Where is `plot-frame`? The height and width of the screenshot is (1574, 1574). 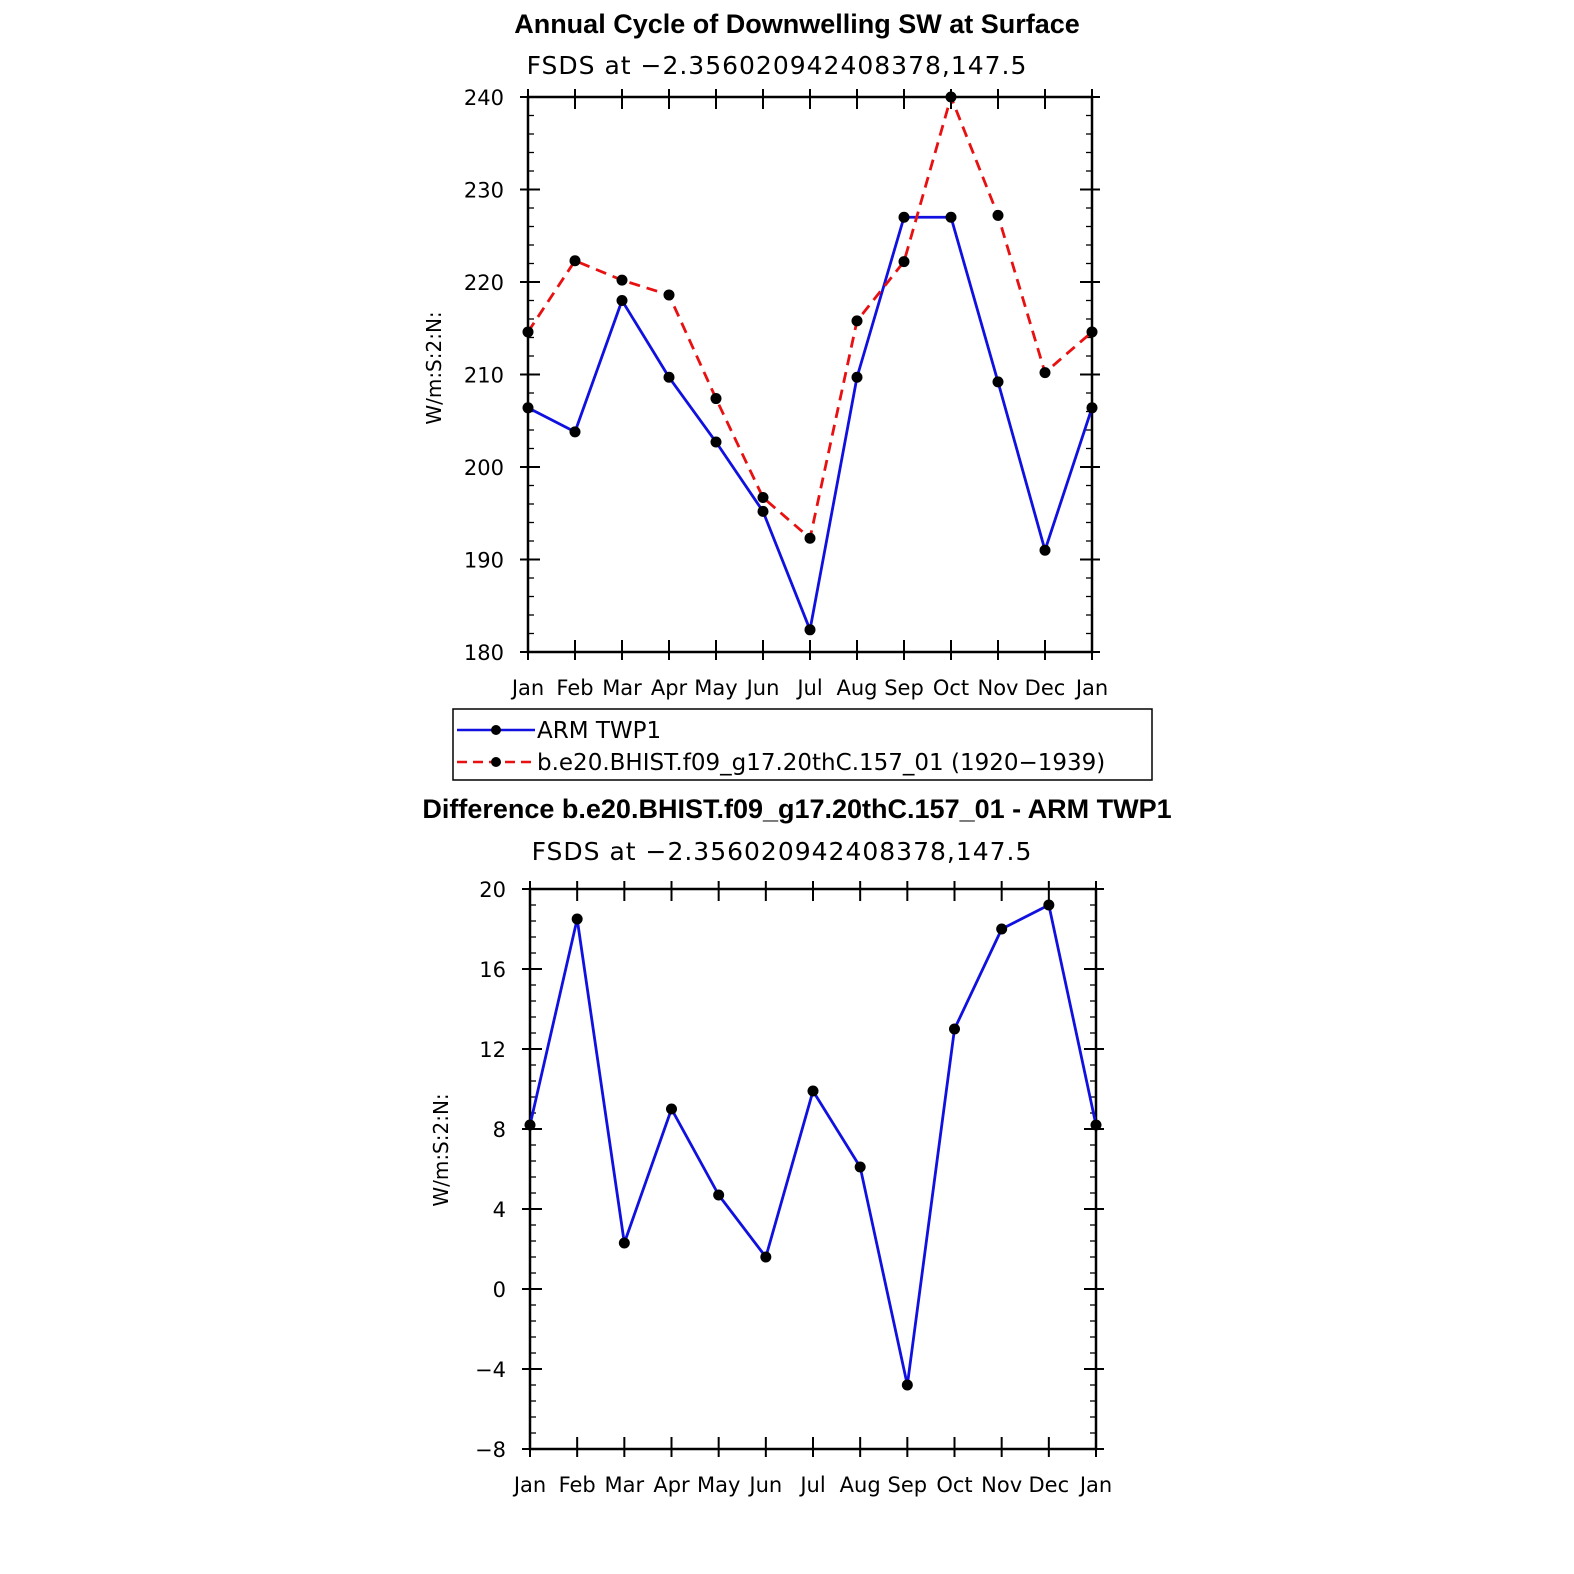 plot-frame is located at coordinates (810, 374).